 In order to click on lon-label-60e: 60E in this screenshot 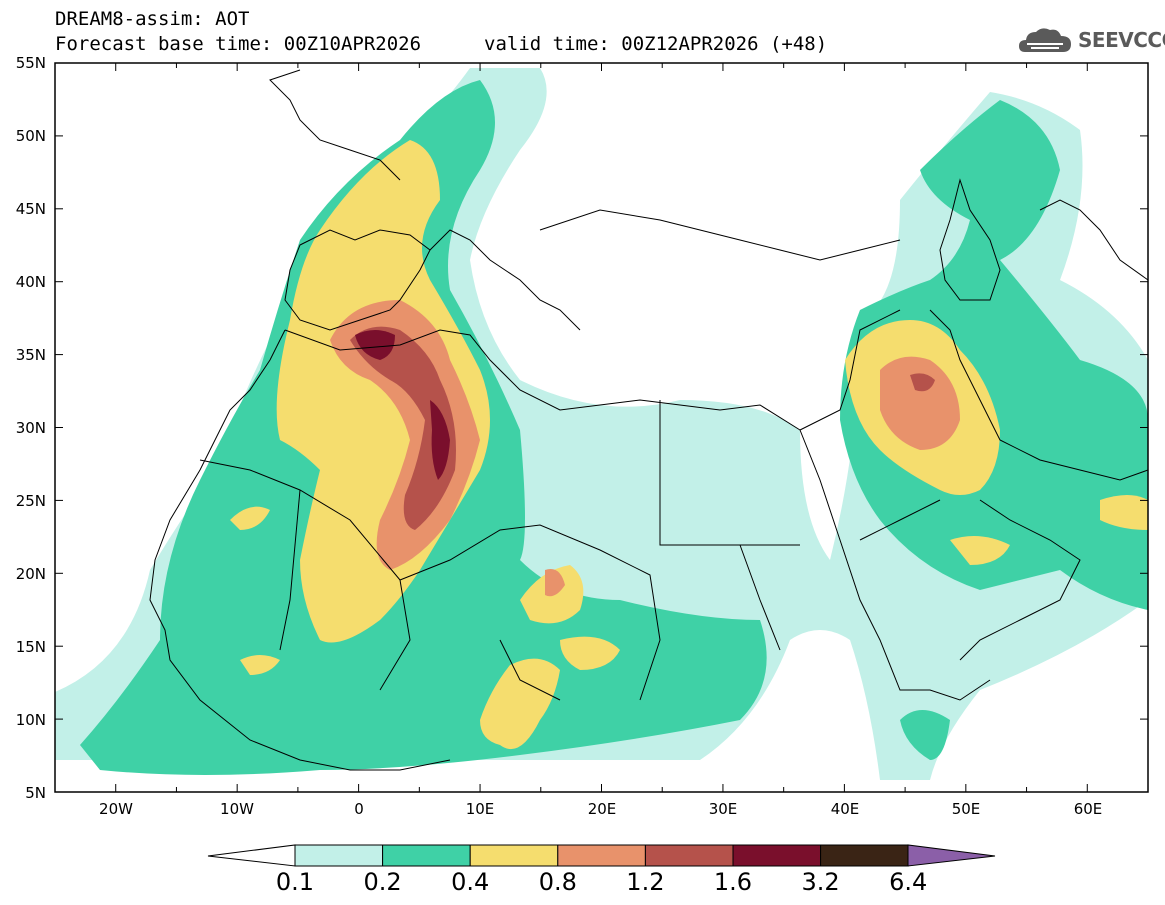, I will do `click(1088, 809)`.